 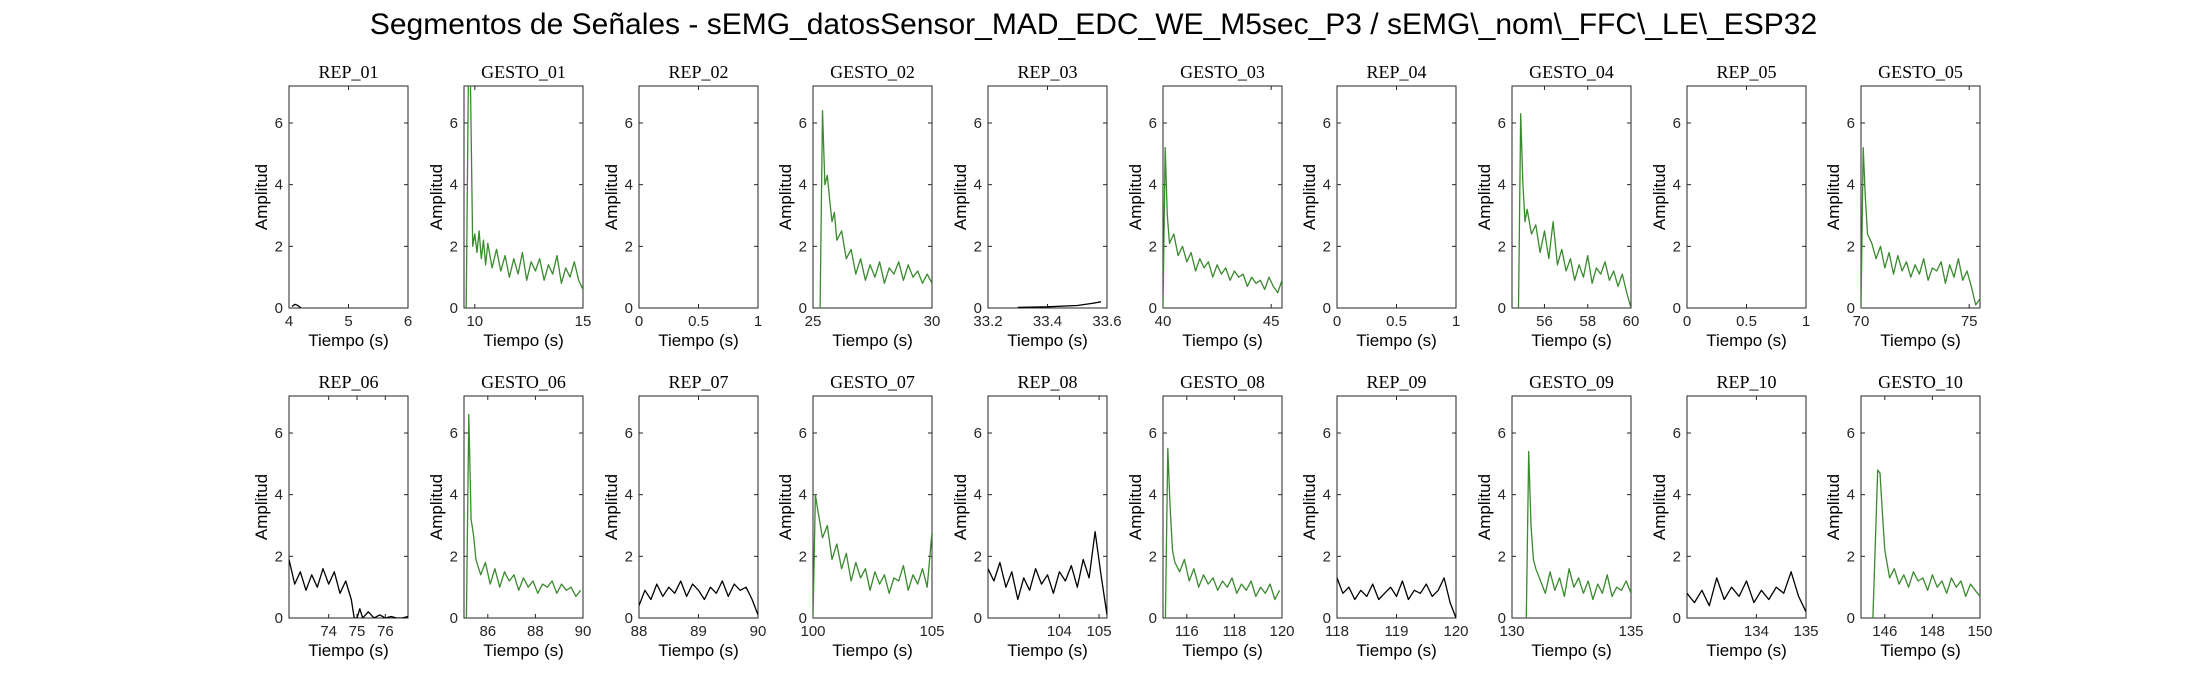 I want to click on x-tick-label: 33.6, so click(x=1106, y=321).